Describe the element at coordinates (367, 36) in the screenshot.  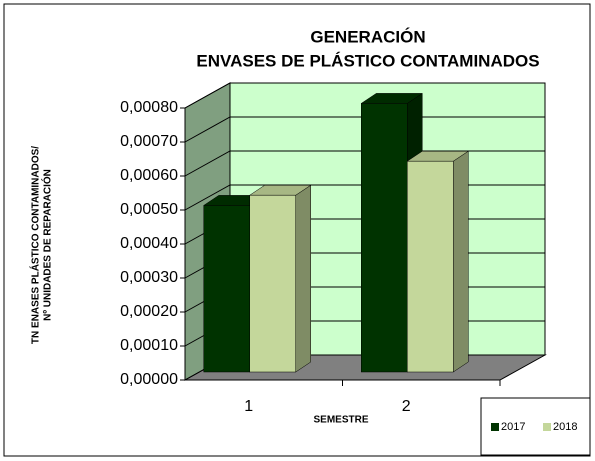
I see `chart-title: GENERACIÓN` at that location.